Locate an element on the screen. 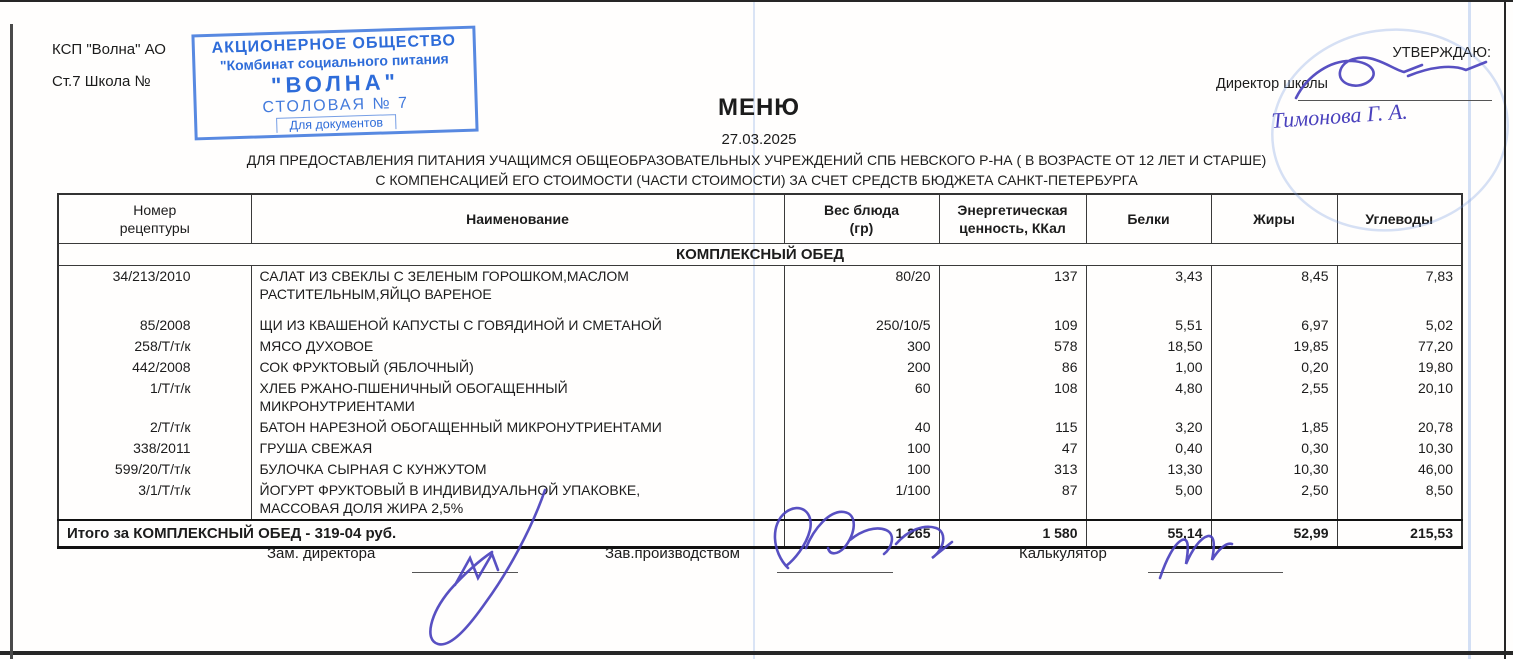  cell-code: 1/Т/т/к is located at coordinates (154, 397).